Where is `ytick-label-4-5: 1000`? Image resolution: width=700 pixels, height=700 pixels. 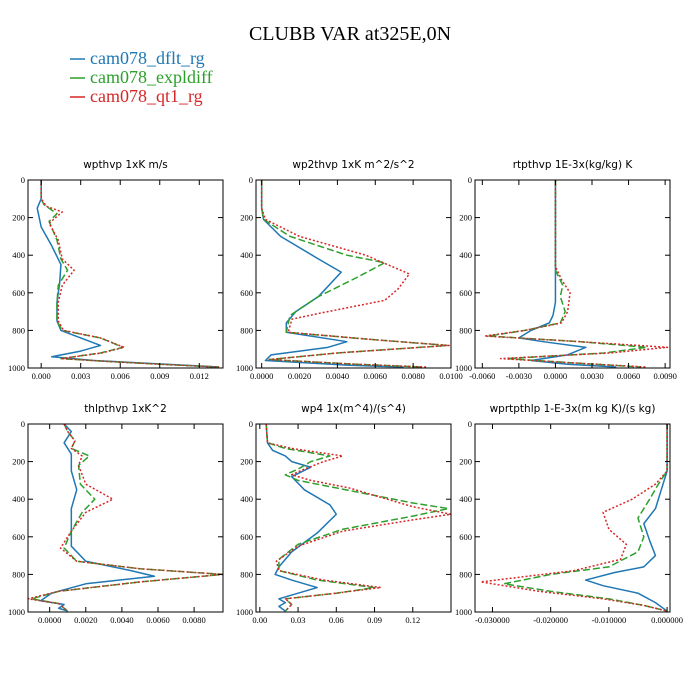 ytick-label-4-5: 1000 is located at coordinates (244, 612).